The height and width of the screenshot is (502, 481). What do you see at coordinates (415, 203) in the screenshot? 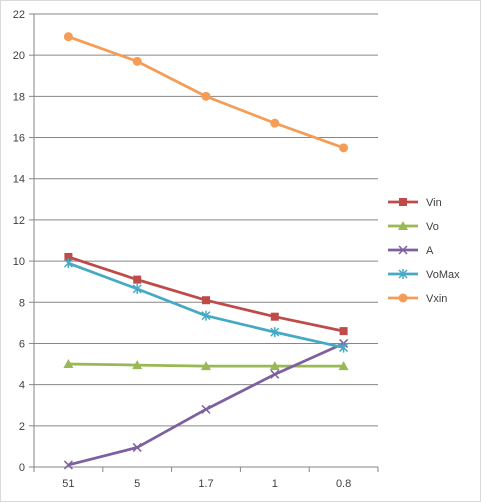
I see `legend-item-vin: Vin` at bounding box center [415, 203].